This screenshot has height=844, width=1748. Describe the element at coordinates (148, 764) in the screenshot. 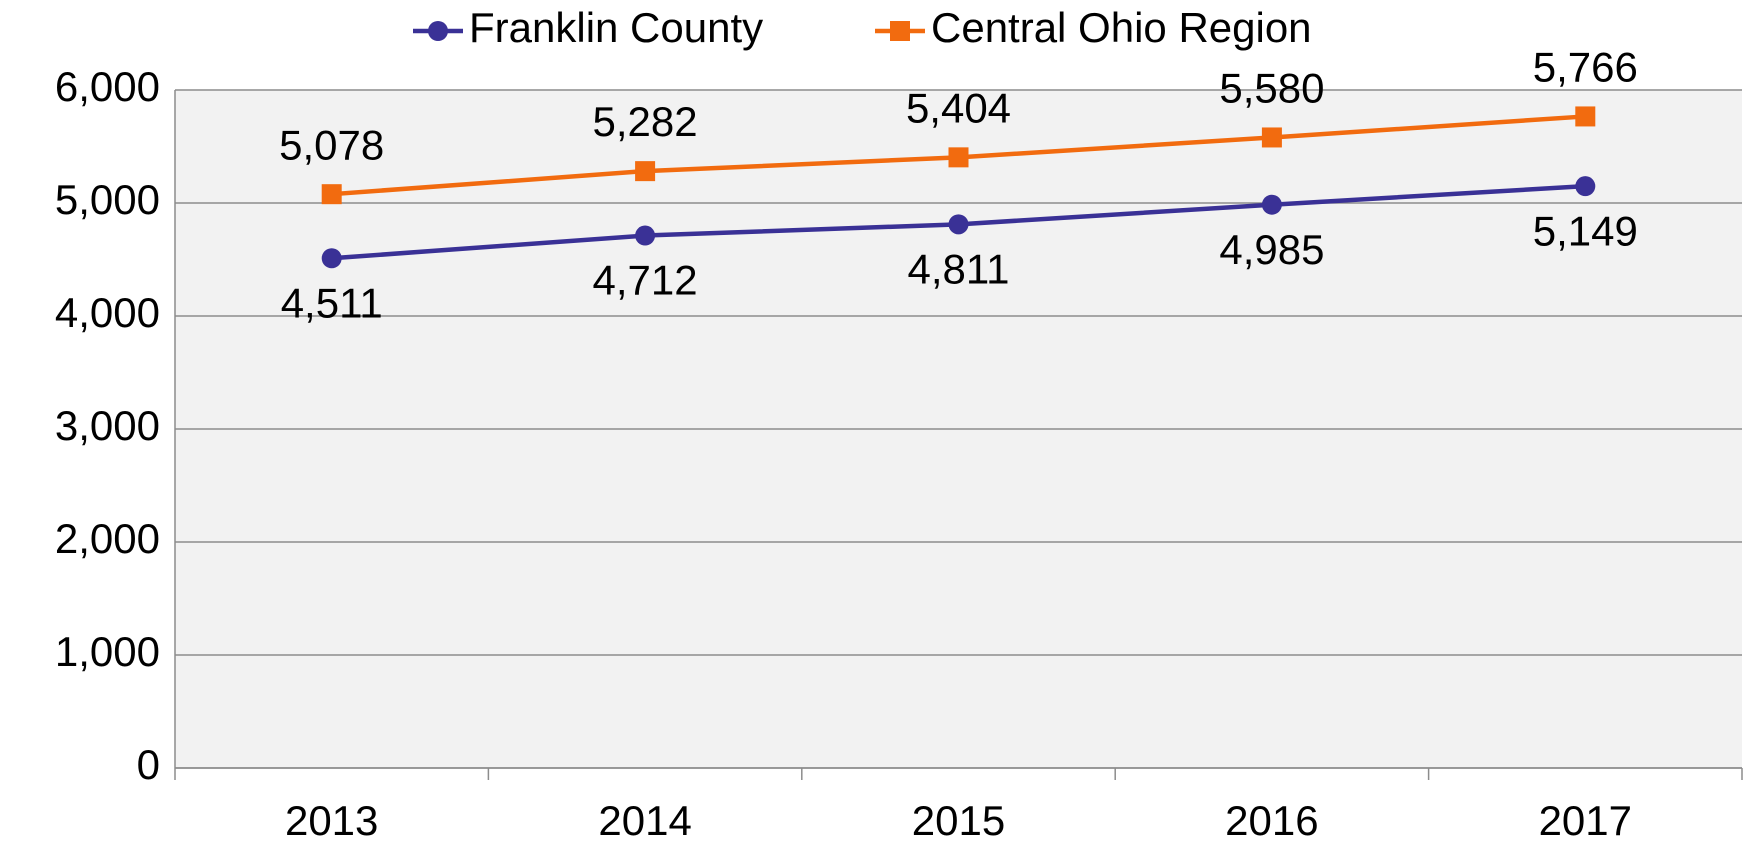

I see `y-tick-label: 0` at that location.